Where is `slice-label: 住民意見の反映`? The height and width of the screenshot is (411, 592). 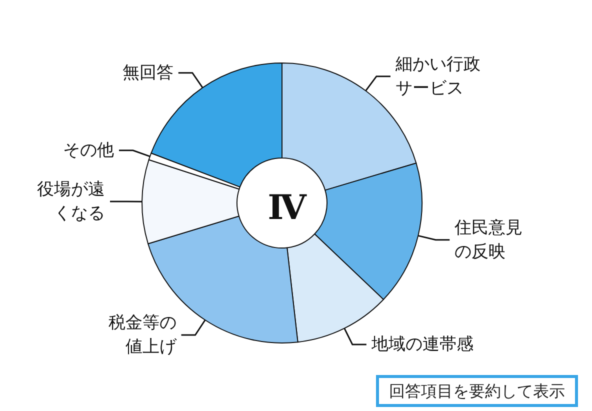
slice-label: 住民意見の反映 is located at coordinates (488, 240).